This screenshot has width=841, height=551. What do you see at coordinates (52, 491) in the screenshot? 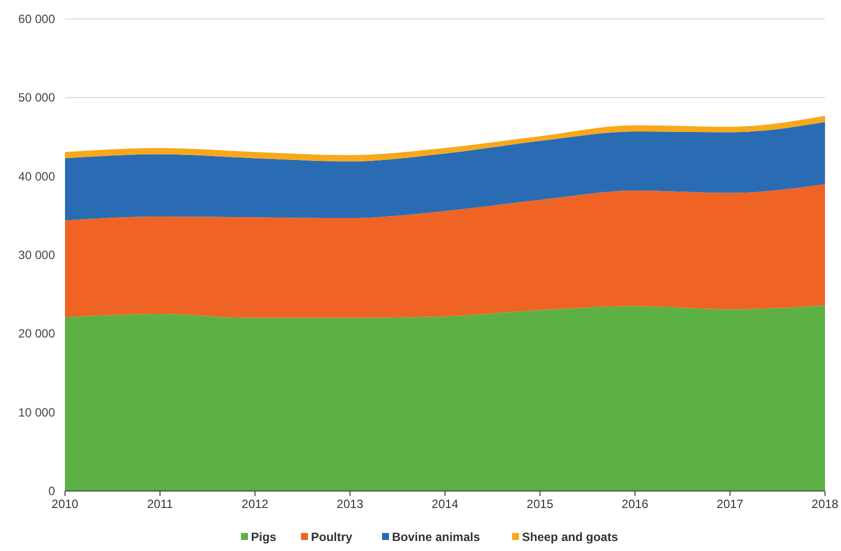
I see `y-tick-label: 0` at bounding box center [52, 491].